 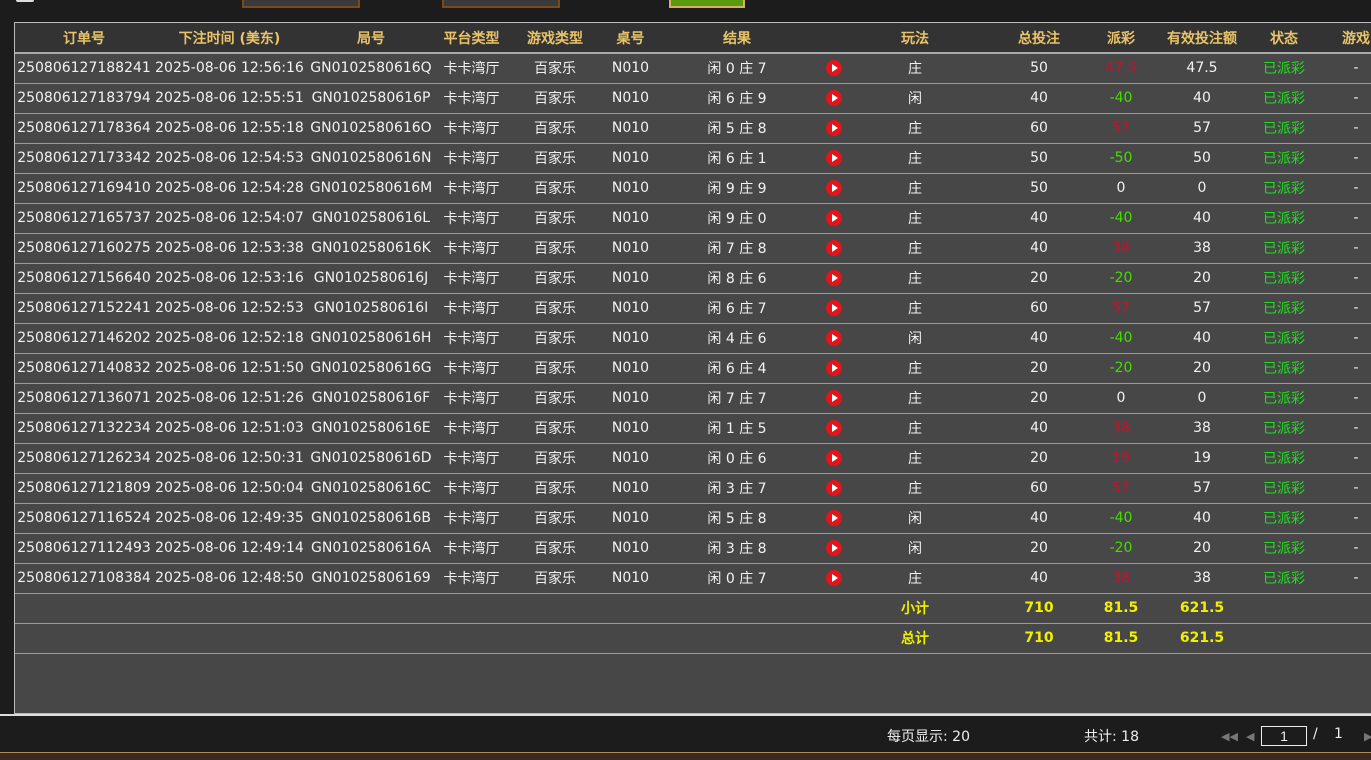 I want to click on cell-valid-bet: 20, so click(x=1202, y=368).